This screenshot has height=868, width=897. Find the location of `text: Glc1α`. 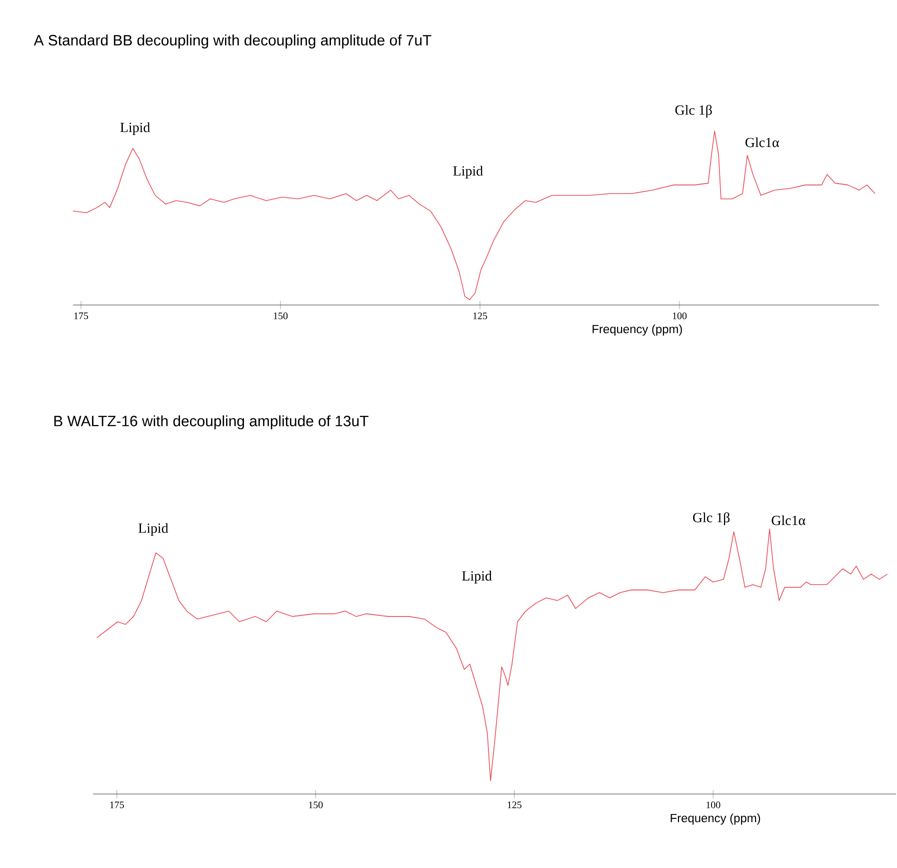

text: Glc1α is located at coordinates (789, 520).